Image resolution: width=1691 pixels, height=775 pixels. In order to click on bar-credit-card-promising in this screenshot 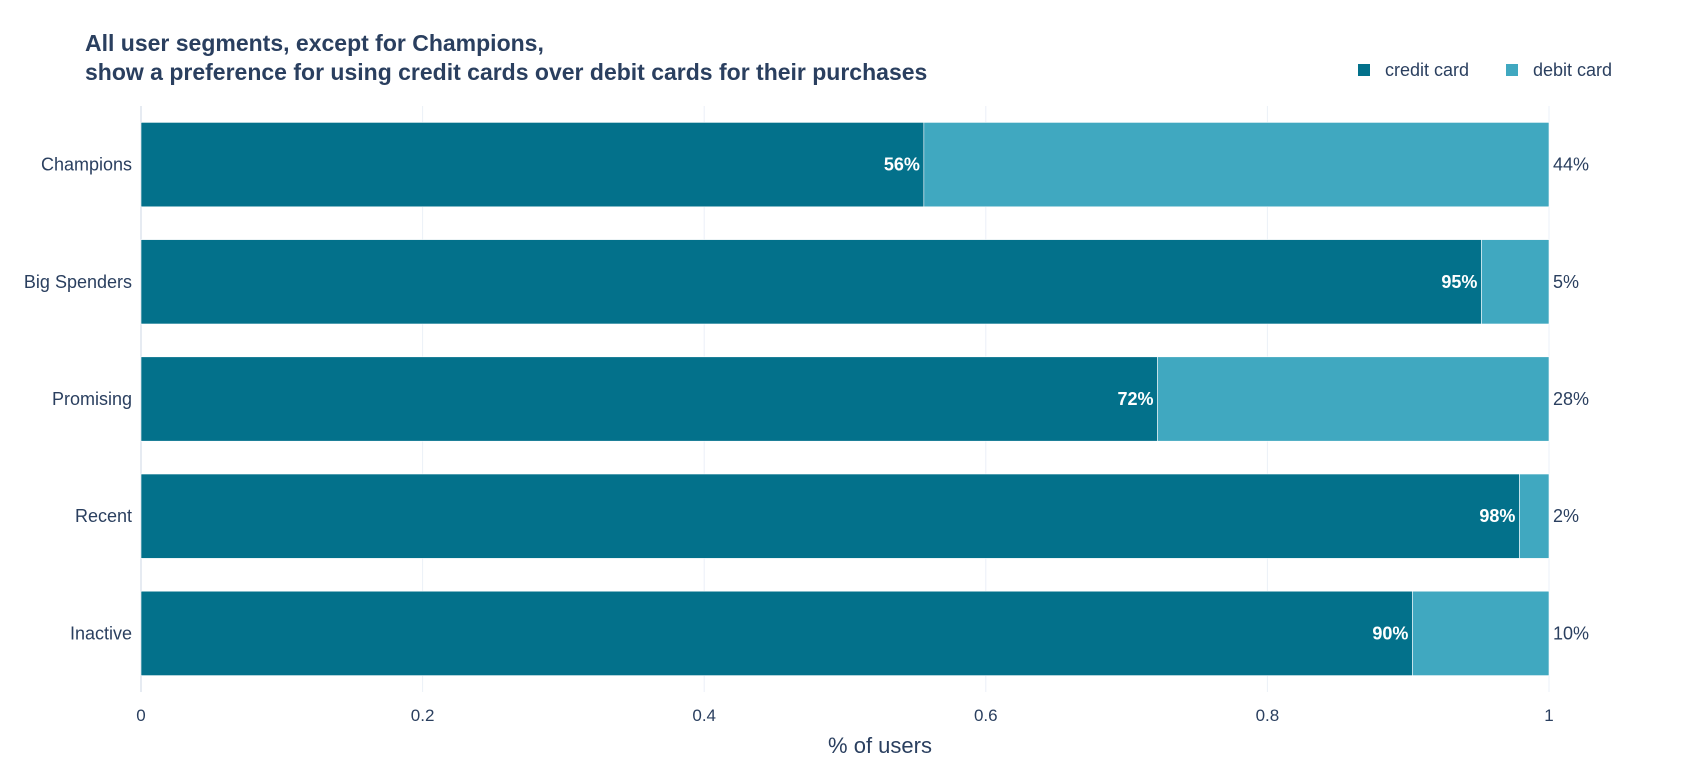, I will do `click(649, 399)`.